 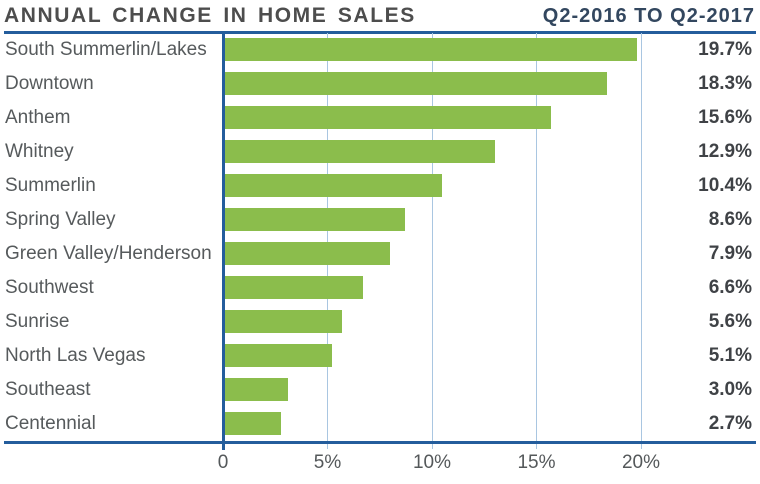 I want to click on x-axis-line, so click(x=380, y=442).